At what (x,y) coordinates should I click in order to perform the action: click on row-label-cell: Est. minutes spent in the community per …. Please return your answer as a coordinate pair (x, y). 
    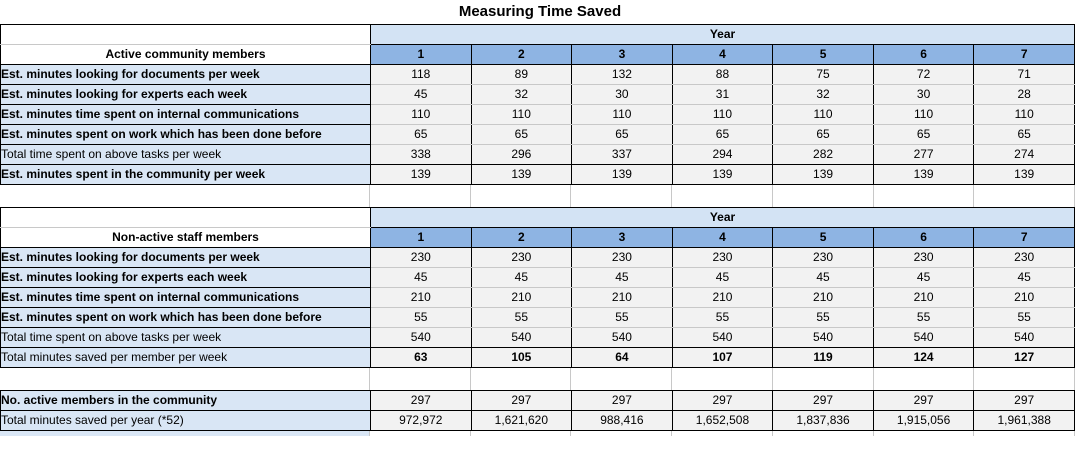
    Looking at the image, I should click on (185, 174).